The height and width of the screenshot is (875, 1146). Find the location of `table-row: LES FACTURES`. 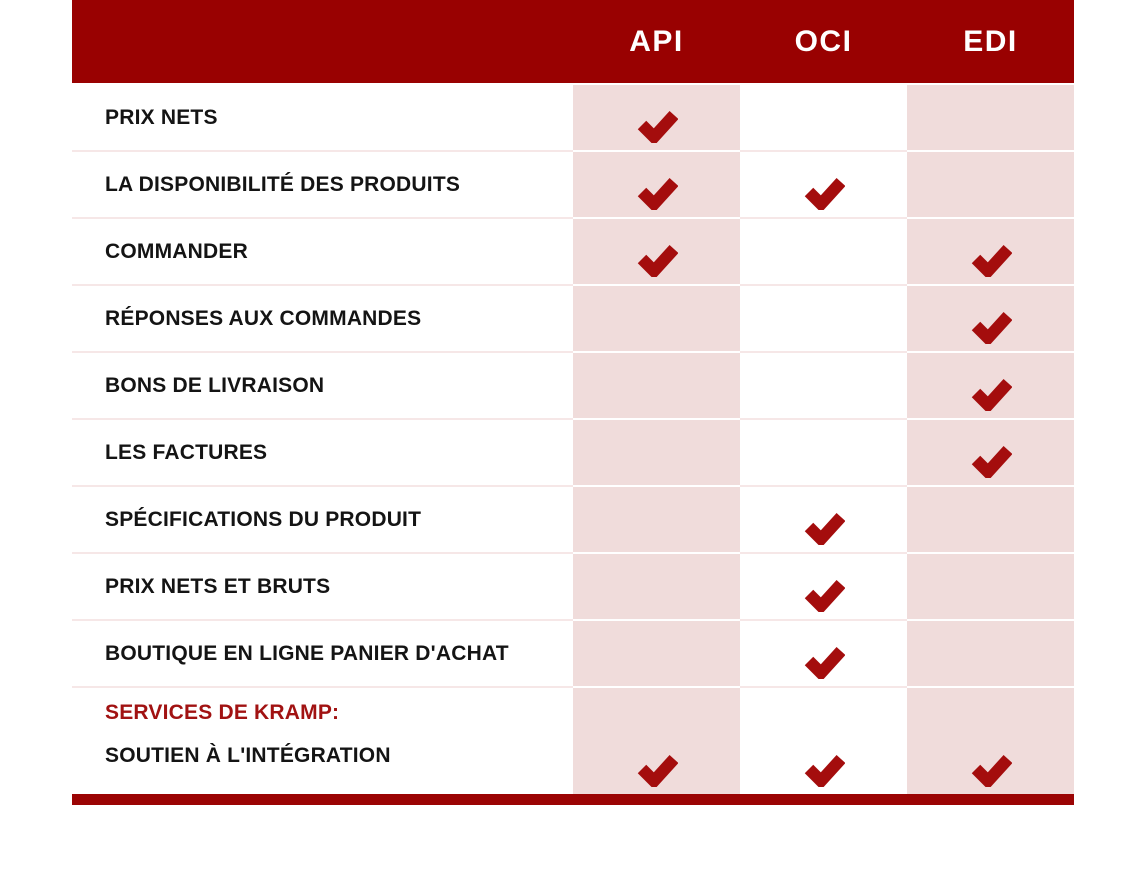

table-row: LES FACTURES is located at coordinates (573, 453).